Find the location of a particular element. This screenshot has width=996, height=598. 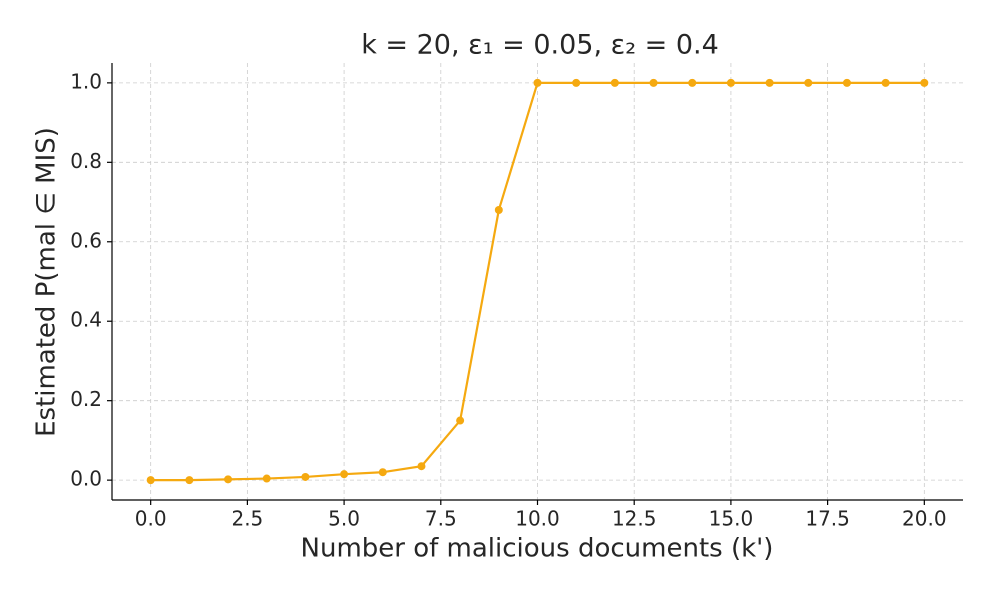

x-tick-label: 17.5 is located at coordinates (827, 519).